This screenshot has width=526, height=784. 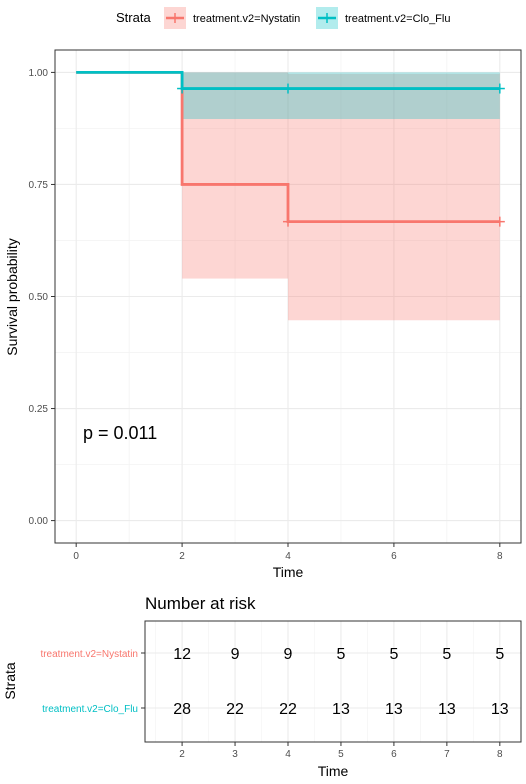 I want to click on risk-row-label: treatment.v2=Nystatin, so click(x=89, y=654).